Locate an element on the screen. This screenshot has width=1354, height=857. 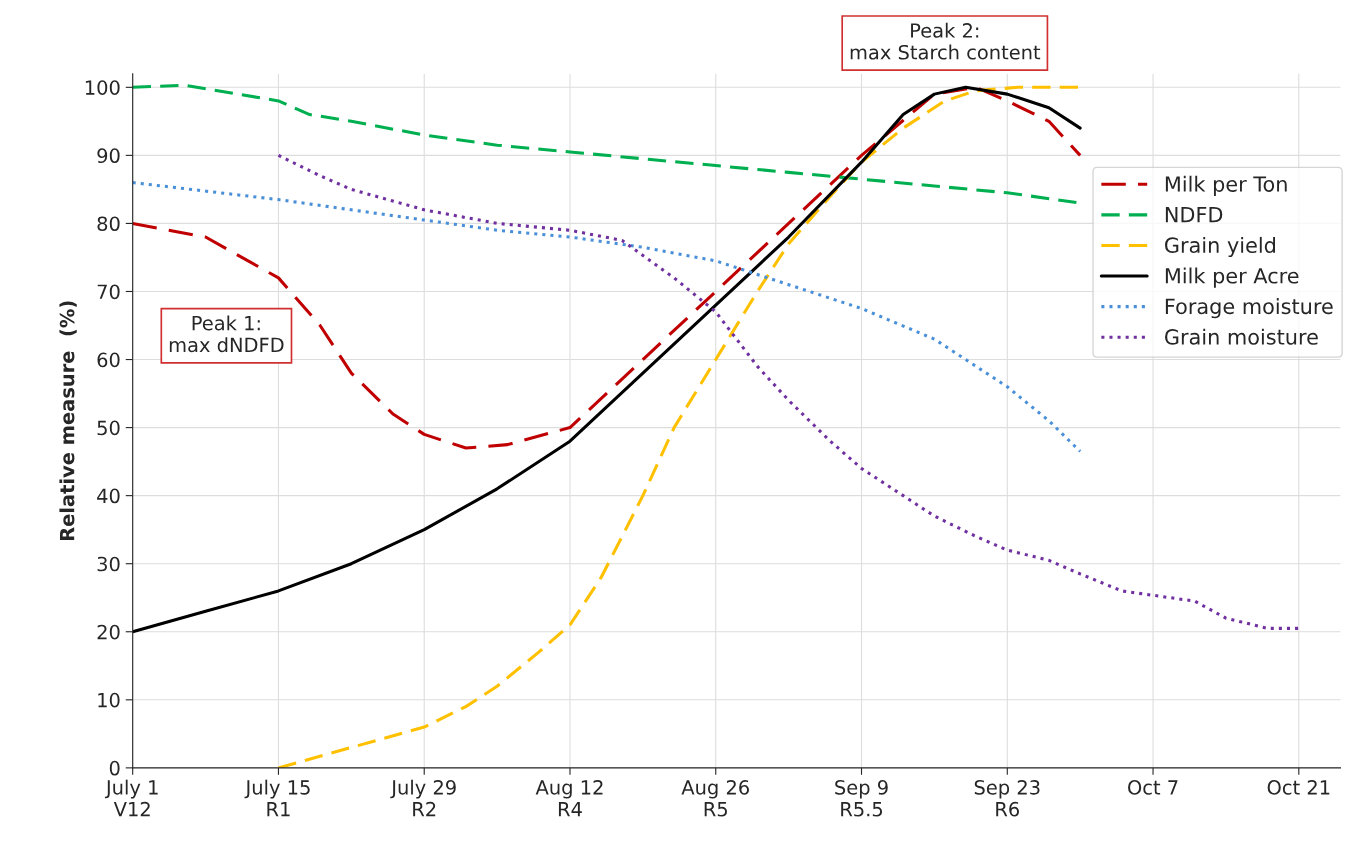
x-tick-label: July 15 R1 is located at coordinates (277, 798).